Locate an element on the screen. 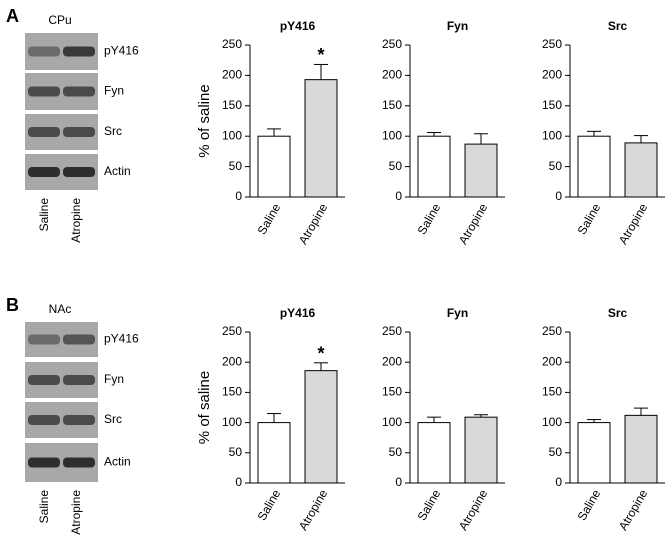 This screenshot has height=550, width=665. region-label: NAc is located at coordinates (60, 309).